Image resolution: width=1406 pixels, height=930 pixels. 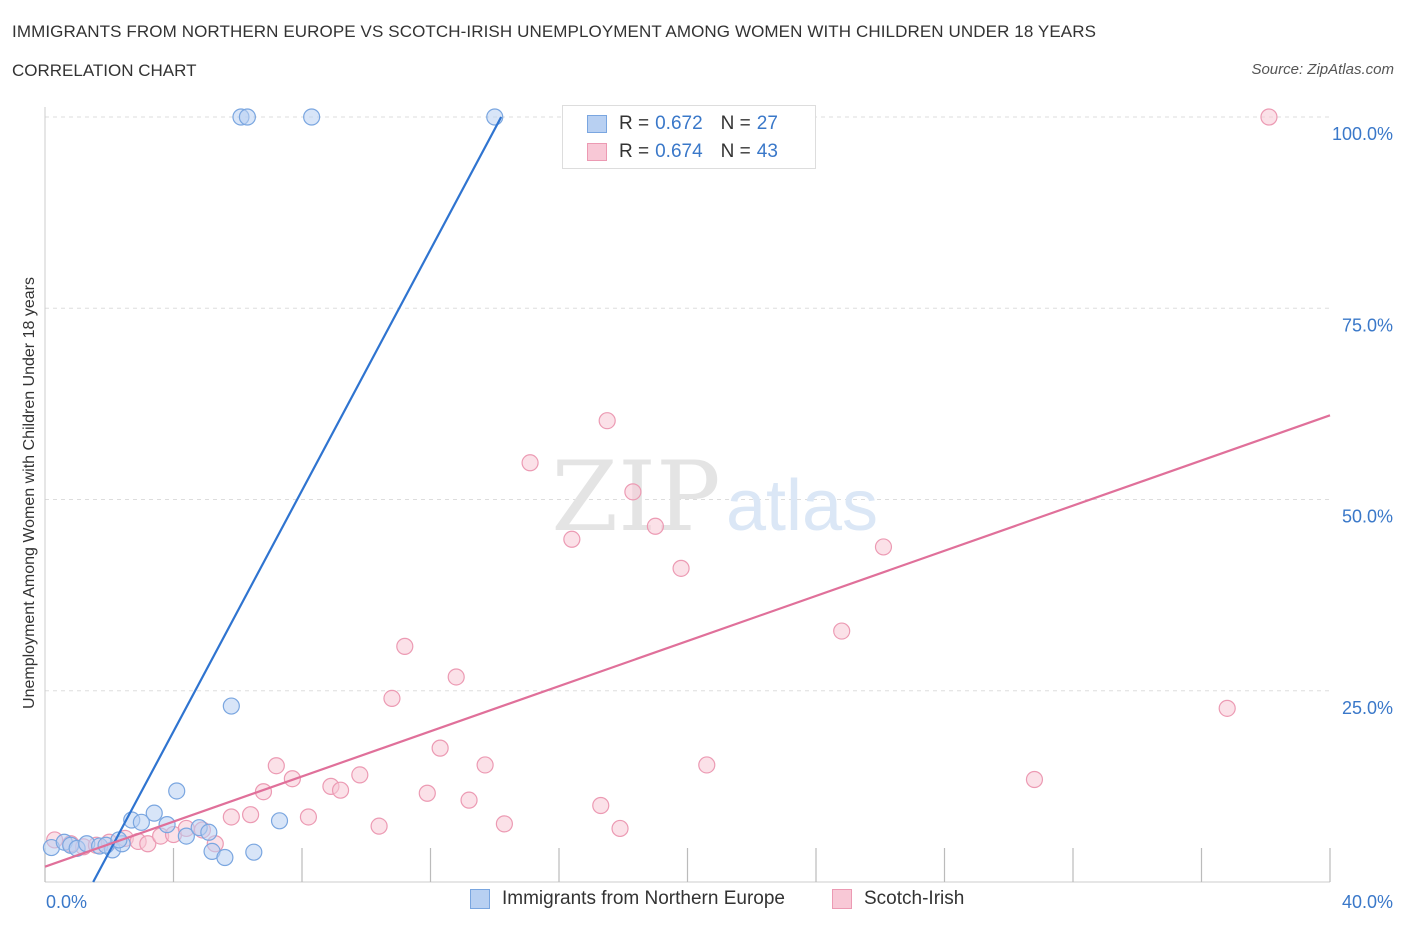 I want to click on legend-row-scotch-irish: R = 0.674 N = 43, so click(x=682, y=152).